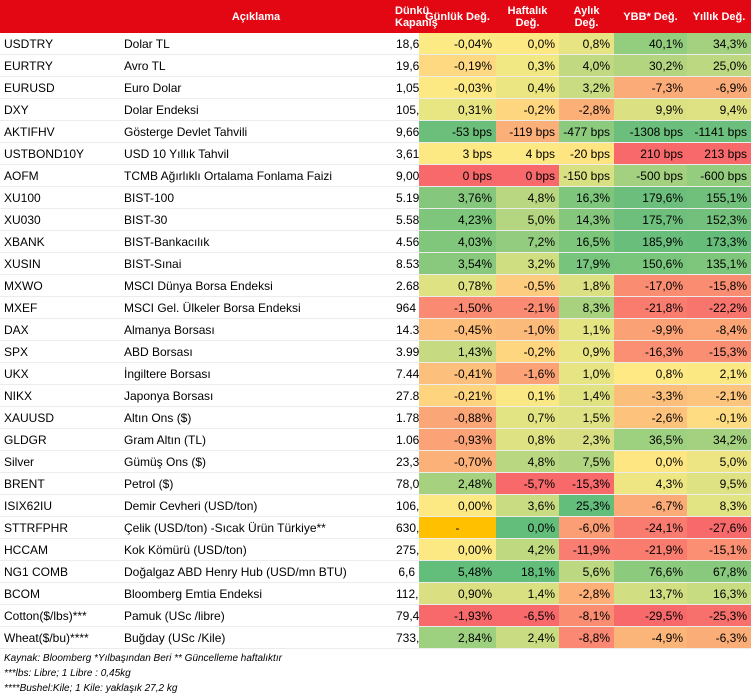  Describe the element at coordinates (650, 395) in the screenshot. I see `row-ytd-change: -3,3%` at that location.